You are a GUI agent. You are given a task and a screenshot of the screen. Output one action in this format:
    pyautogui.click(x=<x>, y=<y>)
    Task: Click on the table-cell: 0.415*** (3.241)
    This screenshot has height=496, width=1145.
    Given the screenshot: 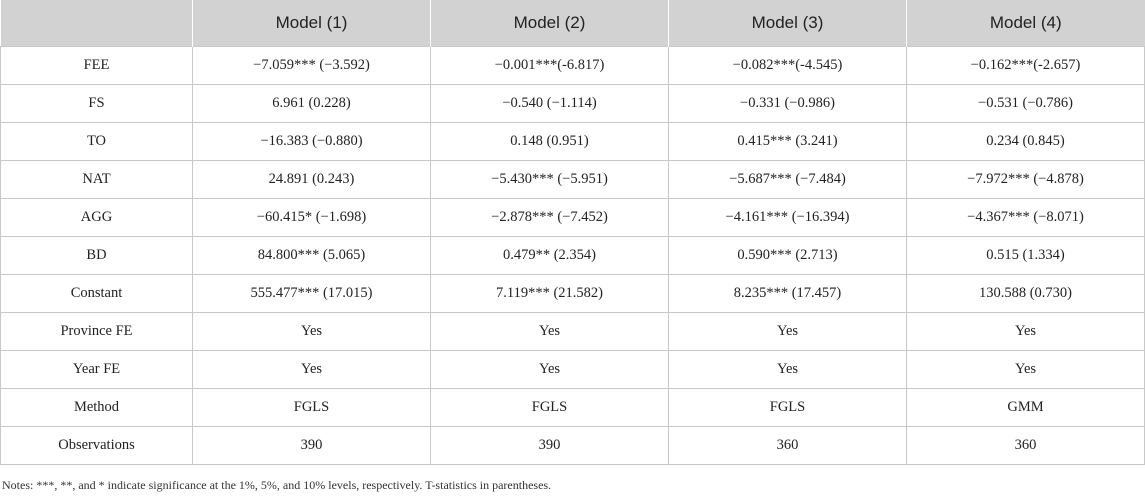 What is the action you would take?
    pyautogui.click(x=787, y=141)
    